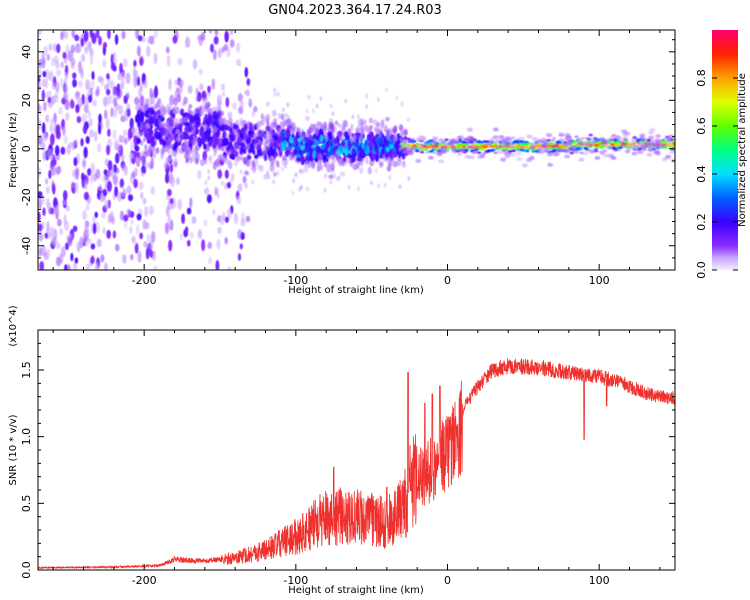 The image size is (750, 600). What do you see at coordinates (356, 290) in the screenshot?
I see `spectrogram-xlabel: Height of straight line (km)` at bounding box center [356, 290].